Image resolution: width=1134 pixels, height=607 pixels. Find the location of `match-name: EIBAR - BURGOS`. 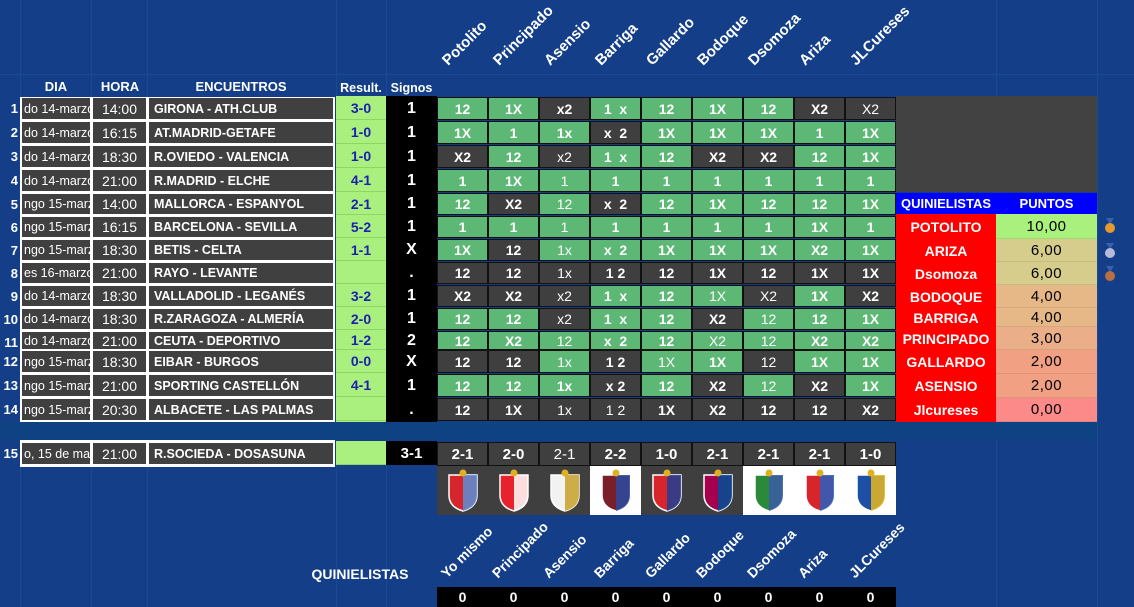

match-name: EIBAR - BURGOS is located at coordinates (241, 361).